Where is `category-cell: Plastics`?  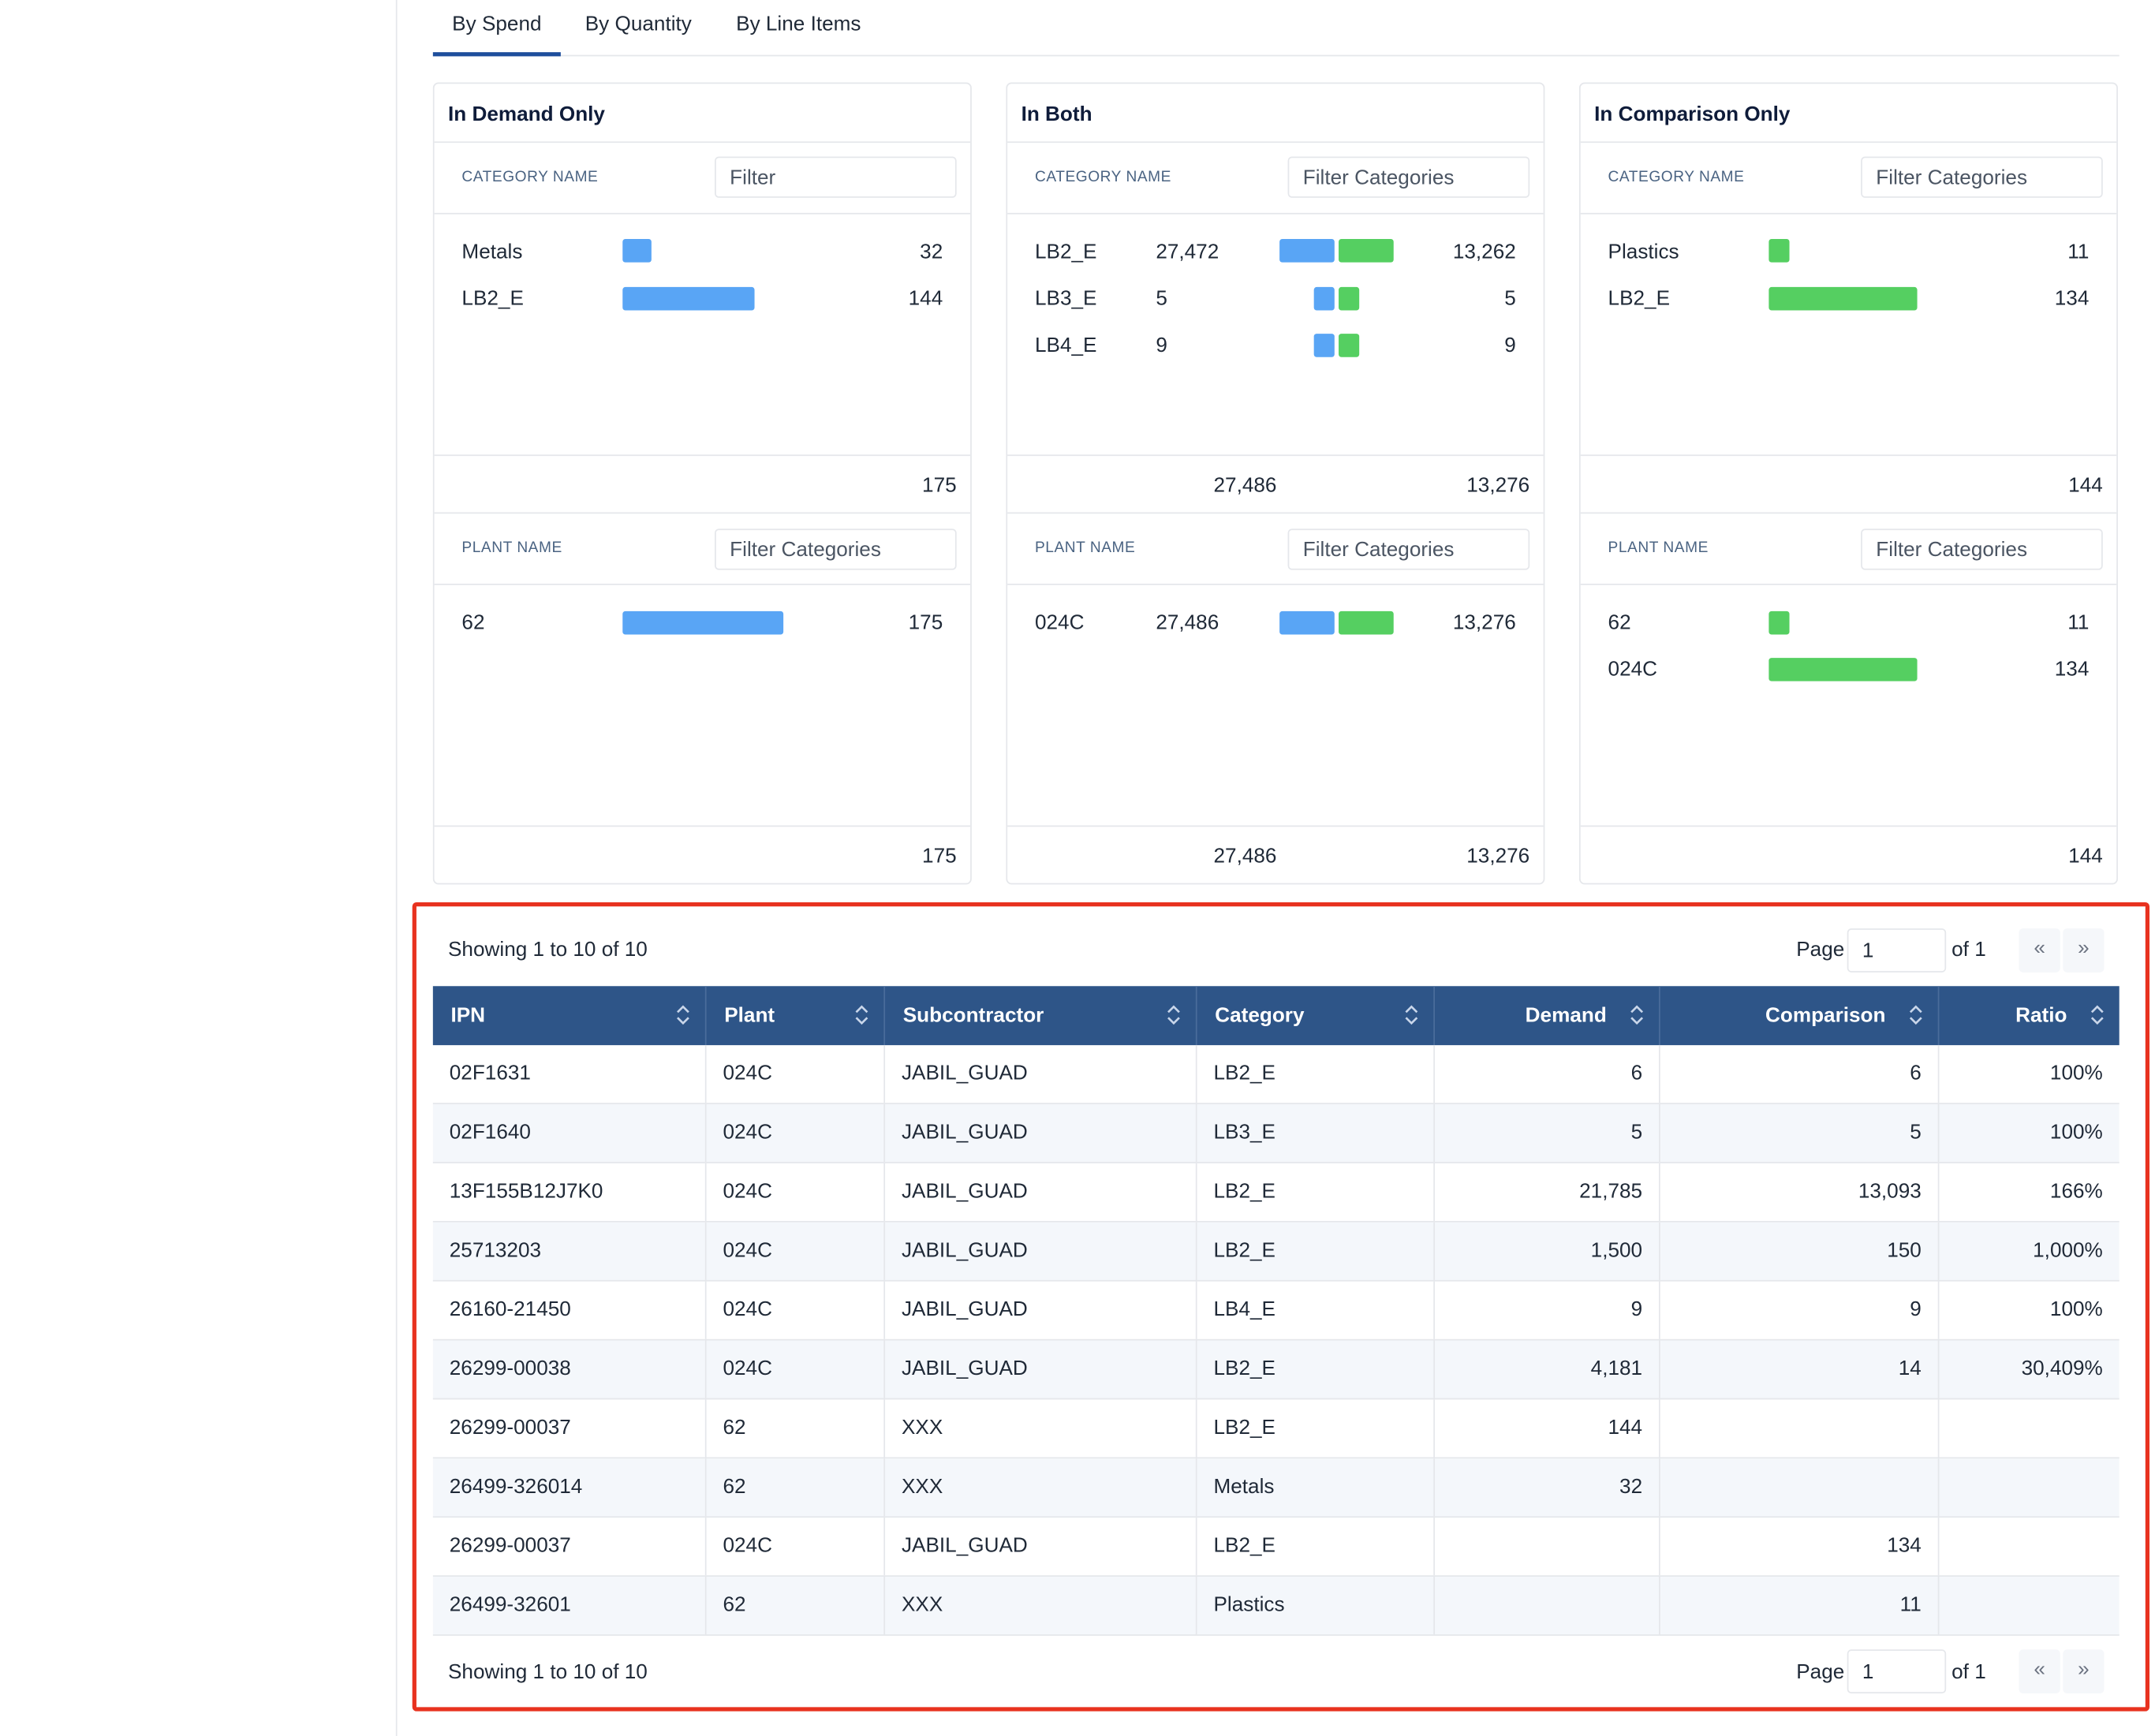
category-cell: Plastics is located at coordinates (1316, 1606).